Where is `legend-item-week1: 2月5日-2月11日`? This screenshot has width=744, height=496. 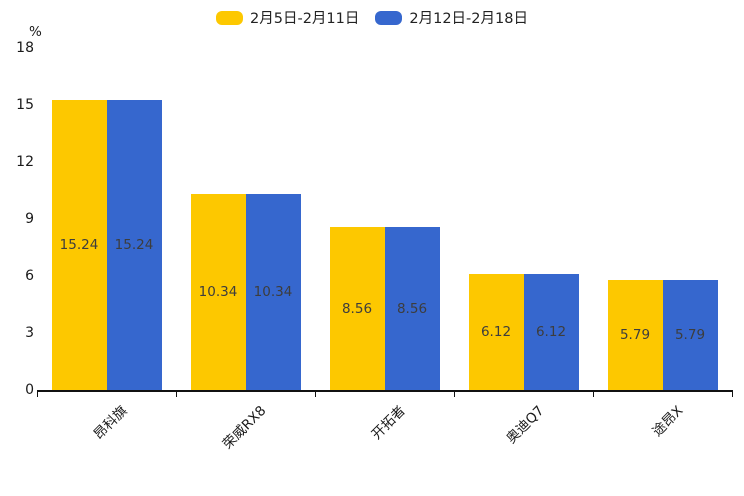
legend-item-week1: 2月5日-2月11日 is located at coordinates (287, 17).